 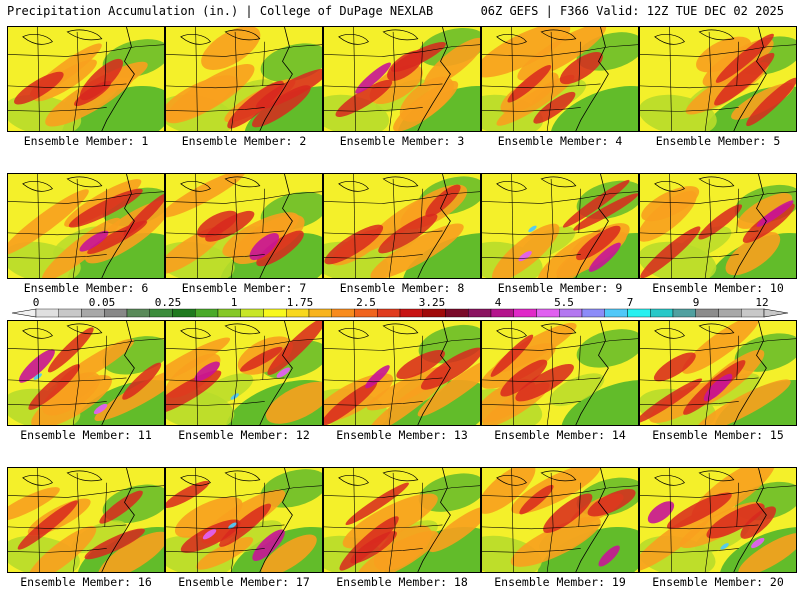 I want to click on ensemble-member-label: Ensemble Member: 19, so click(x=560, y=582).